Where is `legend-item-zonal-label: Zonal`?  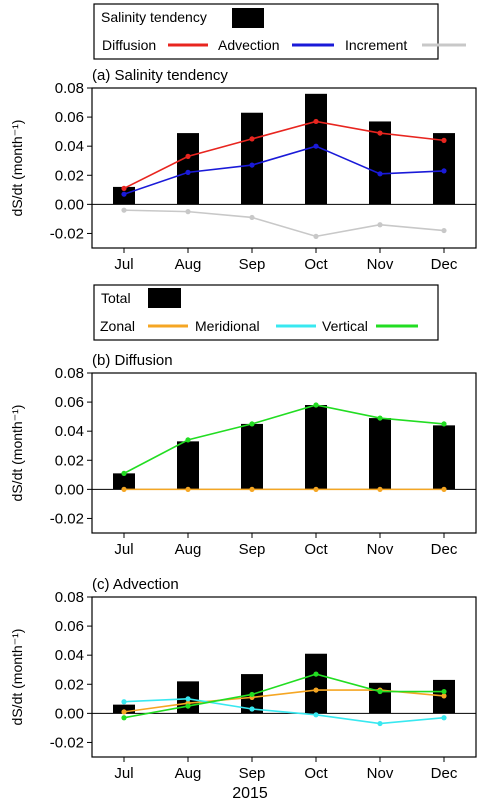 legend-item-zonal-label: Zonal is located at coordinates (117, 326).